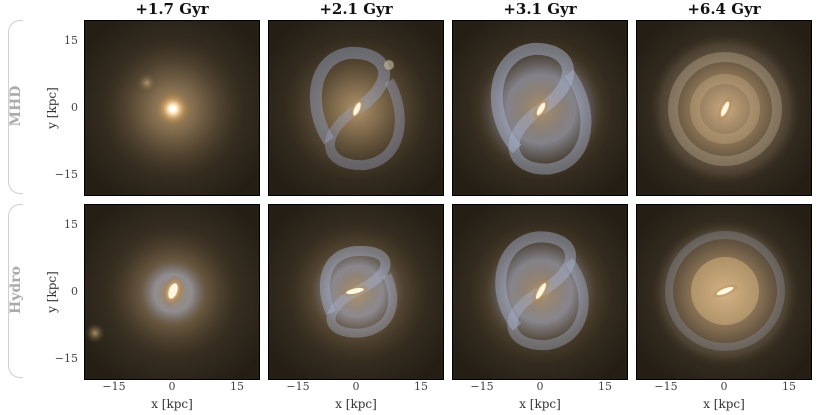  Describe the element at coordinates (356, 9) in the screenshot. I see `column-title: +2.1 Gyr` at that location.